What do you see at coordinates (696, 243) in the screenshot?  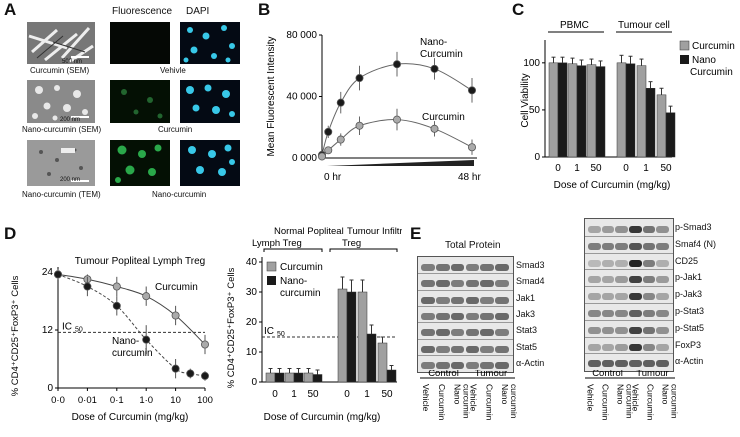 I see `blot-label: Smaf4 (N)` at bounding box center [696, 243].